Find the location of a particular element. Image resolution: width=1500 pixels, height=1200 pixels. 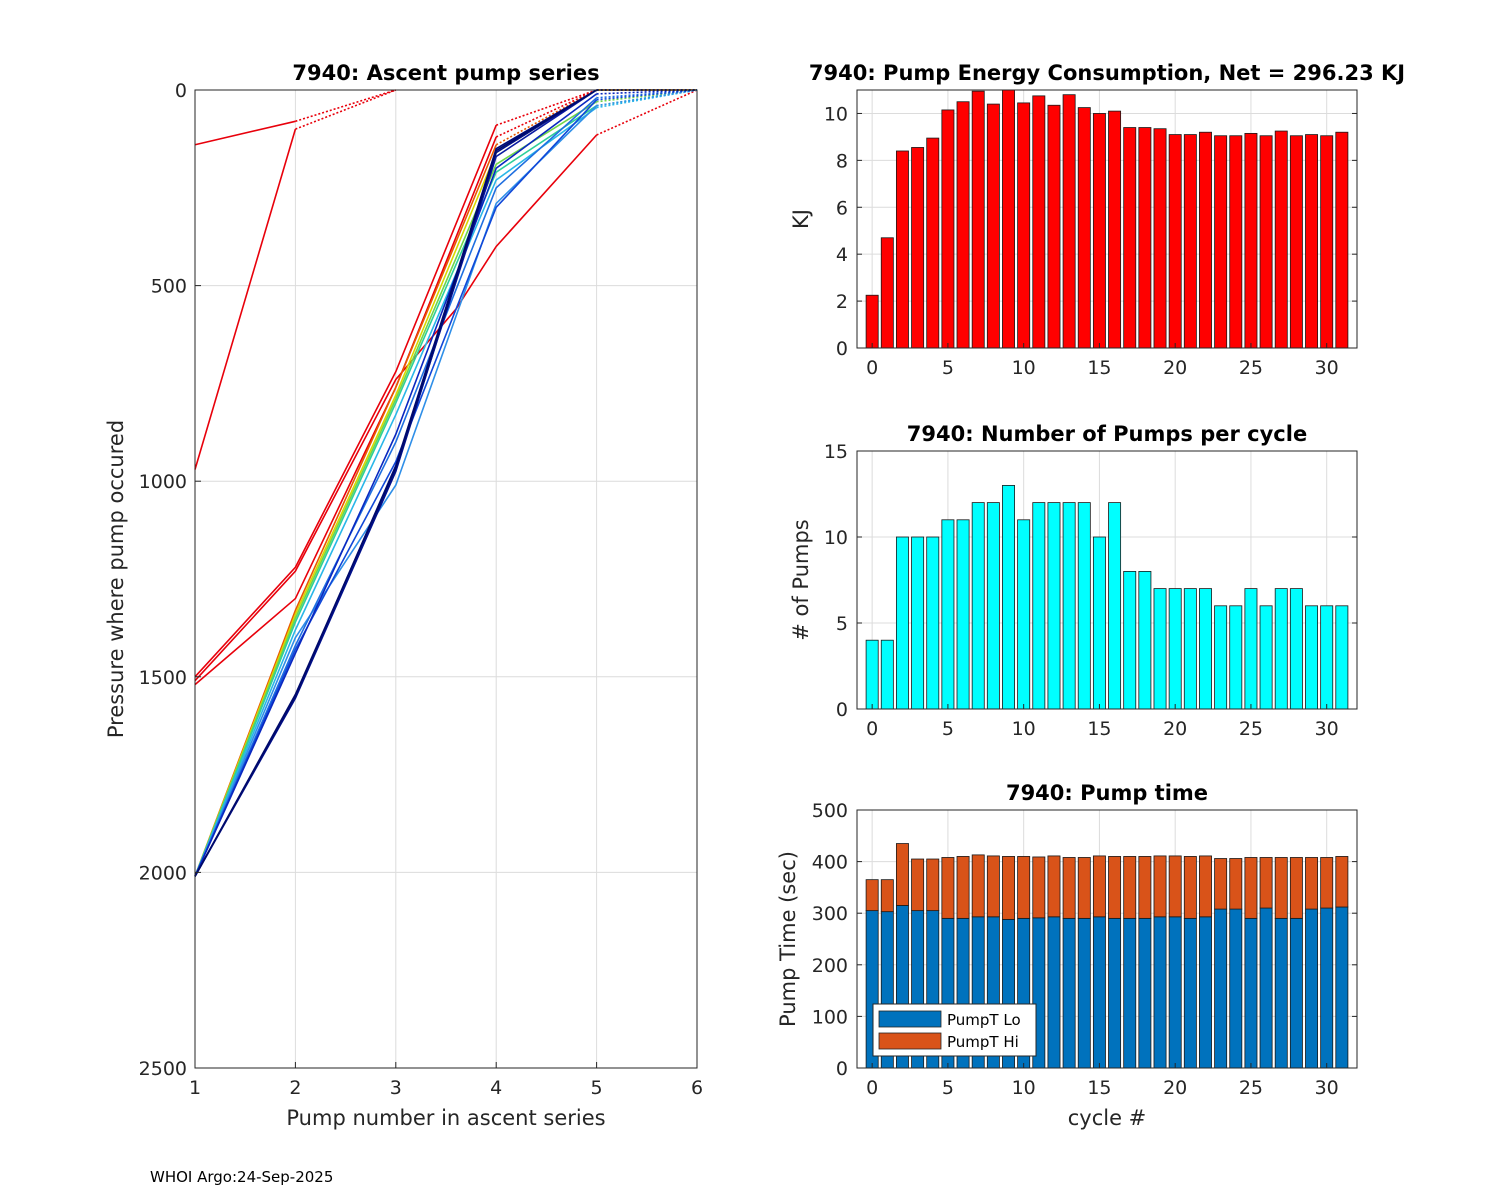

ascent-xtick-label: 6 is located at coordinates (697, 1088).